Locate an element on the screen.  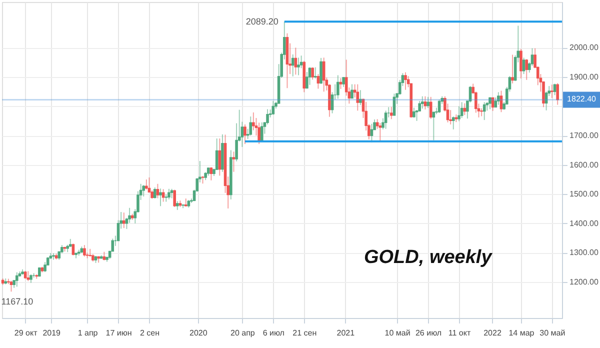
y-tick-label: 1200.00 is located at coordinates (584, 281).